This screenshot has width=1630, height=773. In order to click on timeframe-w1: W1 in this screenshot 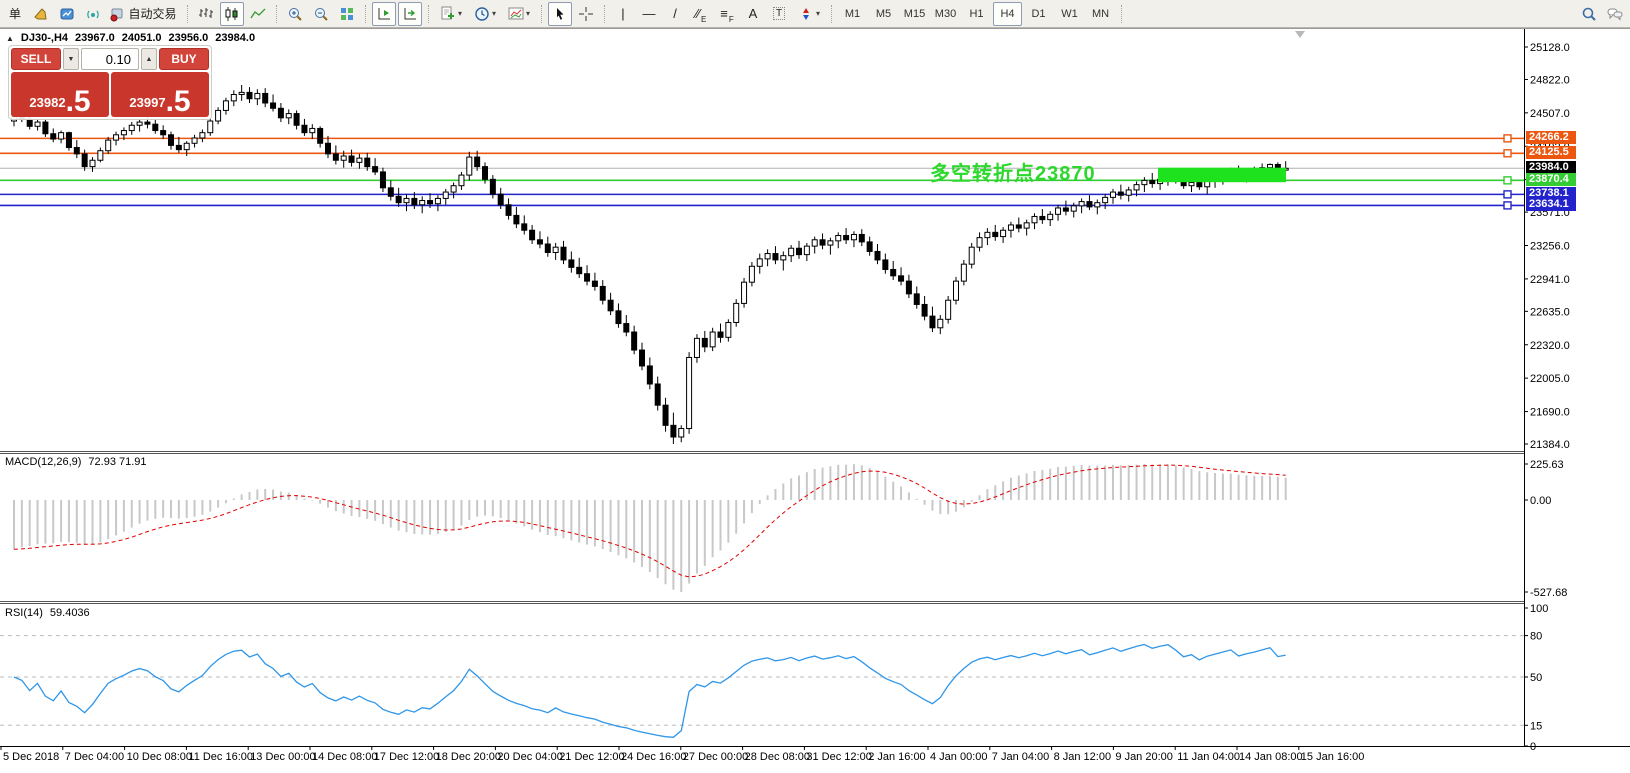, I will do `click(1069, 13)`.